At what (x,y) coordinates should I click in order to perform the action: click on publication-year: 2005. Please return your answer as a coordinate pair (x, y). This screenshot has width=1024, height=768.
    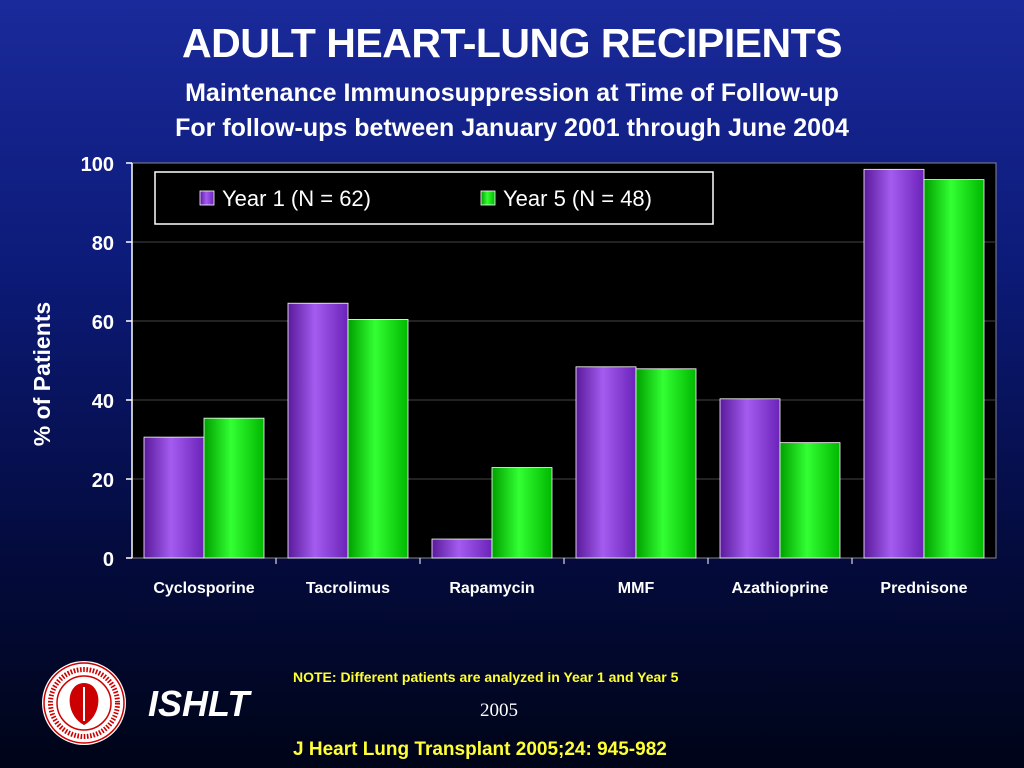
    Looking at the image, I should click on (499, 710).